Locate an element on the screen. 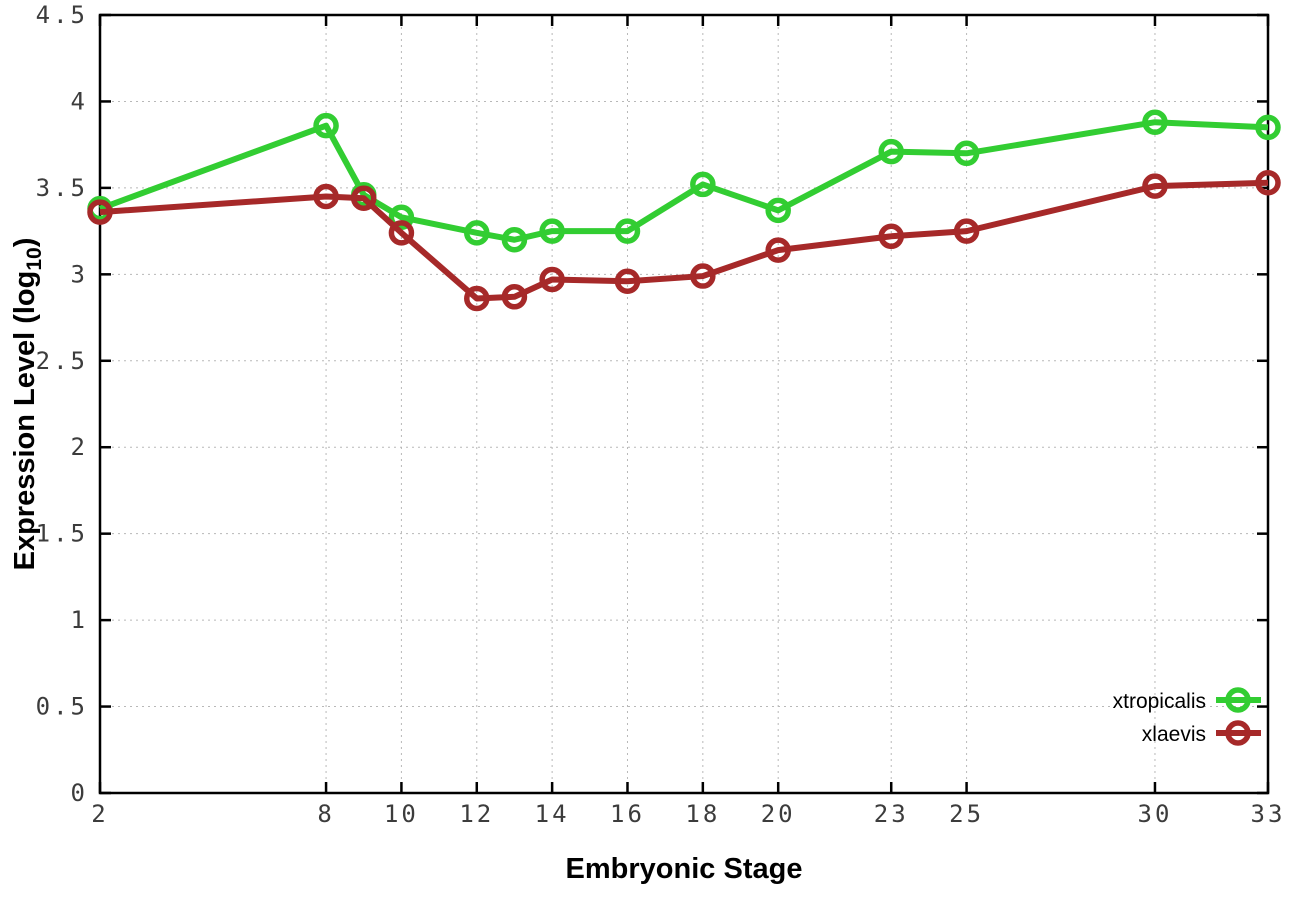 The image size is (1296, 907). x-axis-title: Embryonic Stage is located at coordinates (684, 869).